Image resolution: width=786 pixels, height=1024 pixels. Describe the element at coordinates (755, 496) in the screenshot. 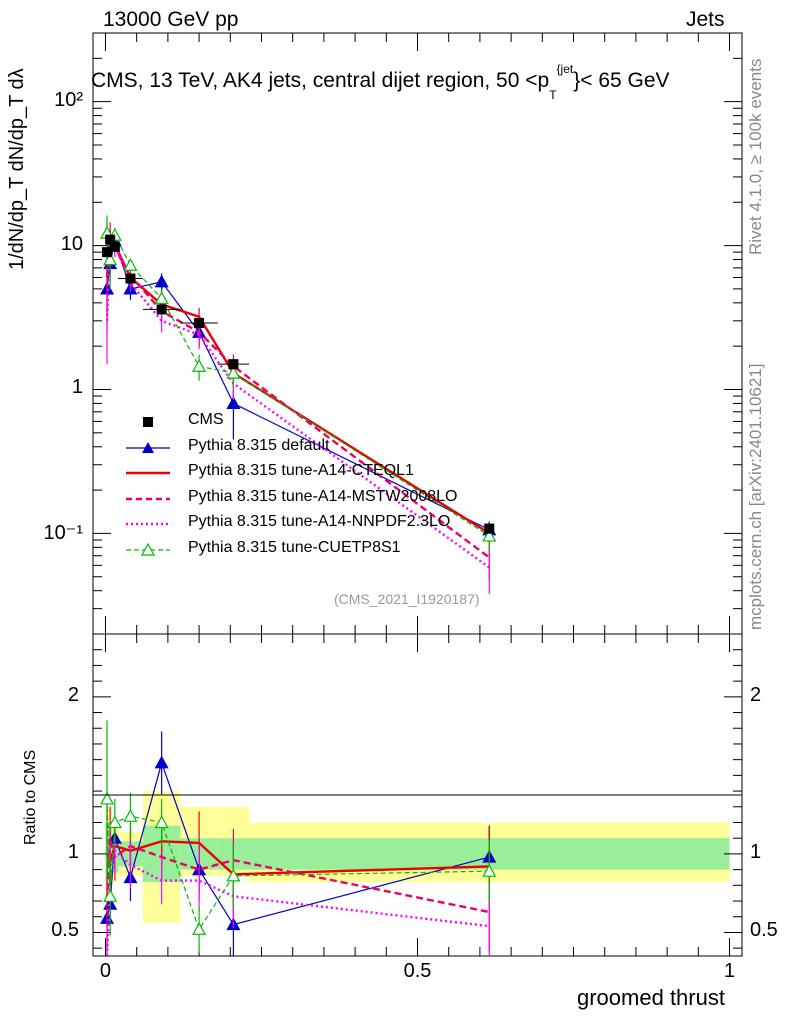

I see `mcplots-label: mcplots.cern.ch [arXiv:2401.10621]` at that location.